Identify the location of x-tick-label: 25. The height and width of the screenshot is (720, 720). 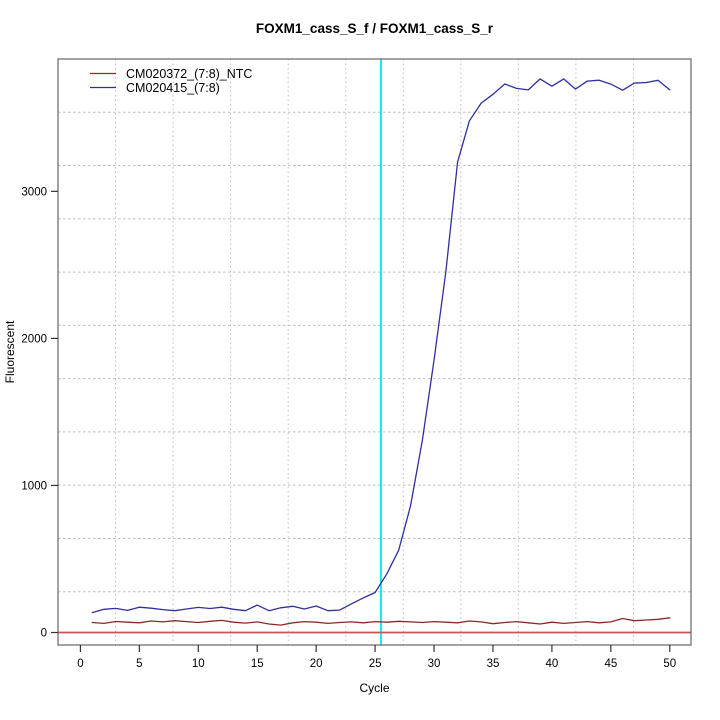
(375, 664).